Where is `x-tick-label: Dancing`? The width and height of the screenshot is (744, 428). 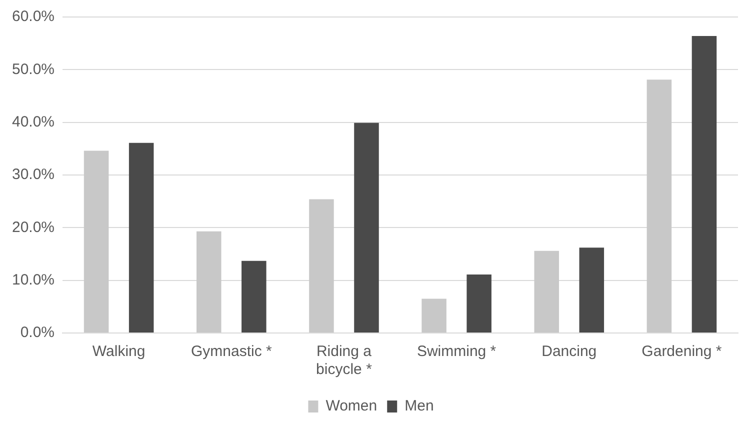
x-tick-label: Dancing is located at coordinates (569, 351).